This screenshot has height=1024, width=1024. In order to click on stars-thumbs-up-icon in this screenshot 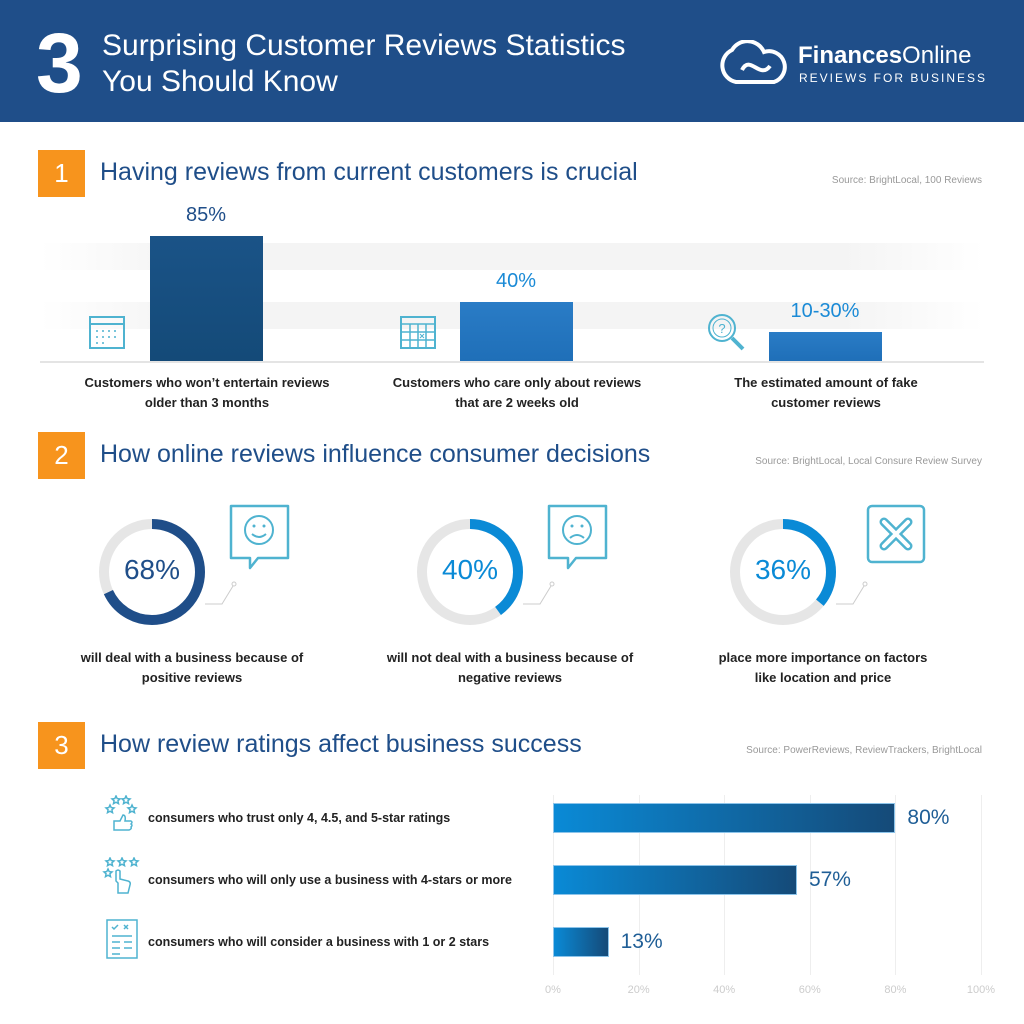, I will do `click(121, 813)`.